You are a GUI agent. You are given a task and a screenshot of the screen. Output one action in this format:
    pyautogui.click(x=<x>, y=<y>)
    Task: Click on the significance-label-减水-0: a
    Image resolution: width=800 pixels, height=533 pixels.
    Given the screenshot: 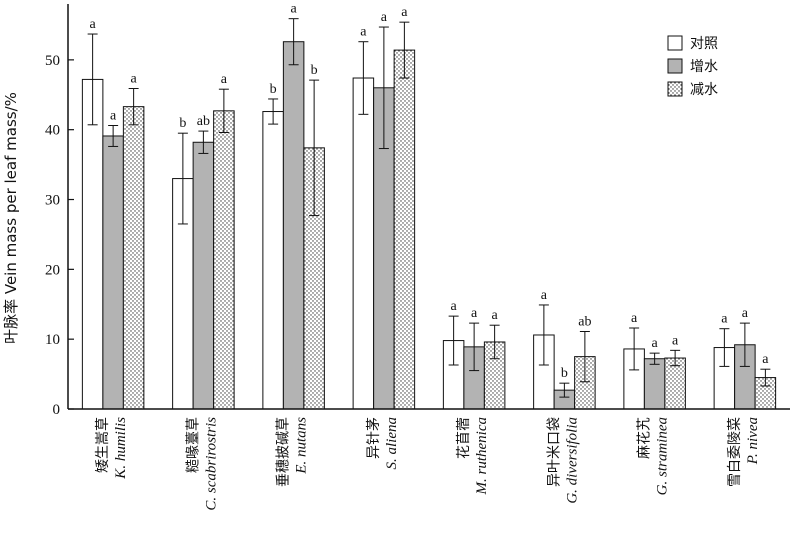 What is the action you would take?
    pyautogui.click(x=134, y=78)
    